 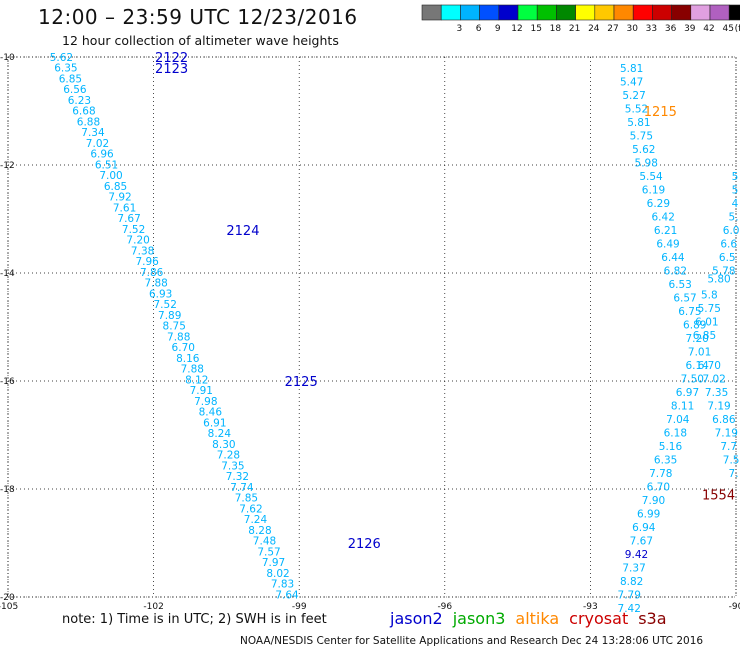 I want to click on satellite-name-altika: altika, so click(x=537, y=618).